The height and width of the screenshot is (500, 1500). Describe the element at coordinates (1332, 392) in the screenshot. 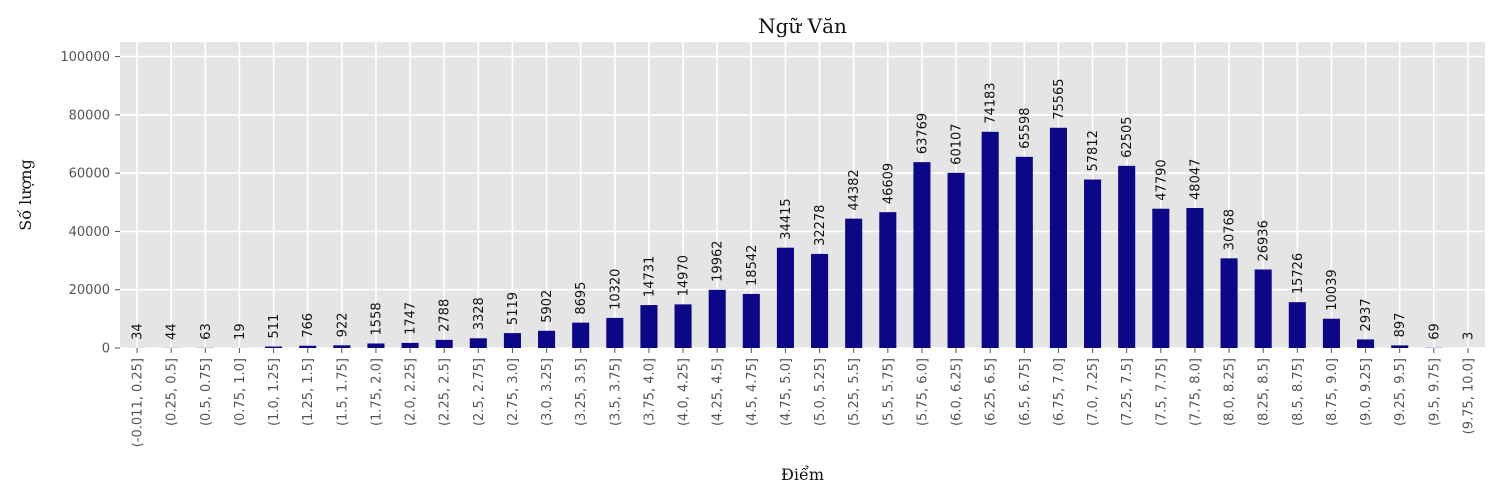

I see `x-tick-label: (8.75, 9.0]` at that location.